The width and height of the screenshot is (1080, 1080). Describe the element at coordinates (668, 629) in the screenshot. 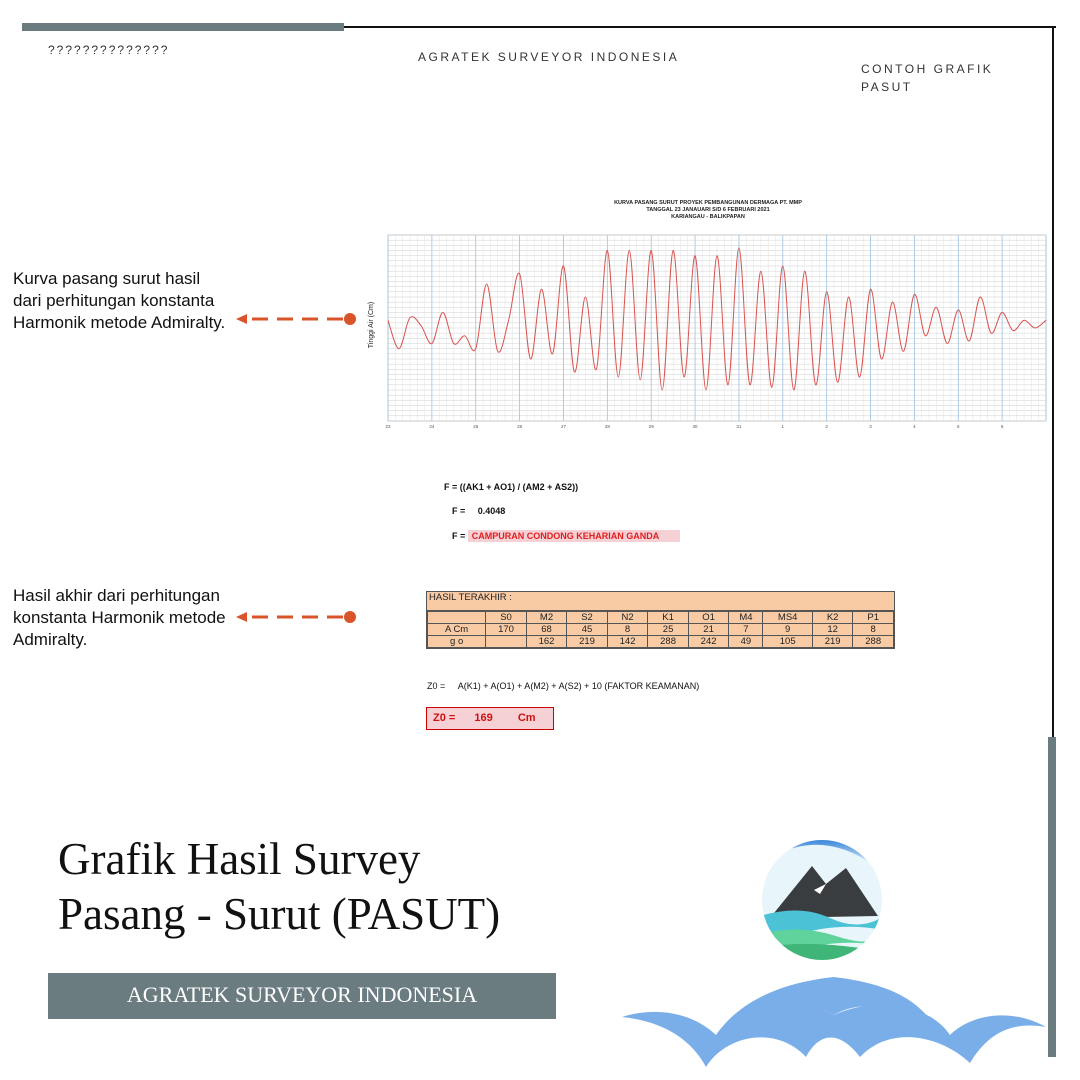

I see `table-cell: 25` at that location.